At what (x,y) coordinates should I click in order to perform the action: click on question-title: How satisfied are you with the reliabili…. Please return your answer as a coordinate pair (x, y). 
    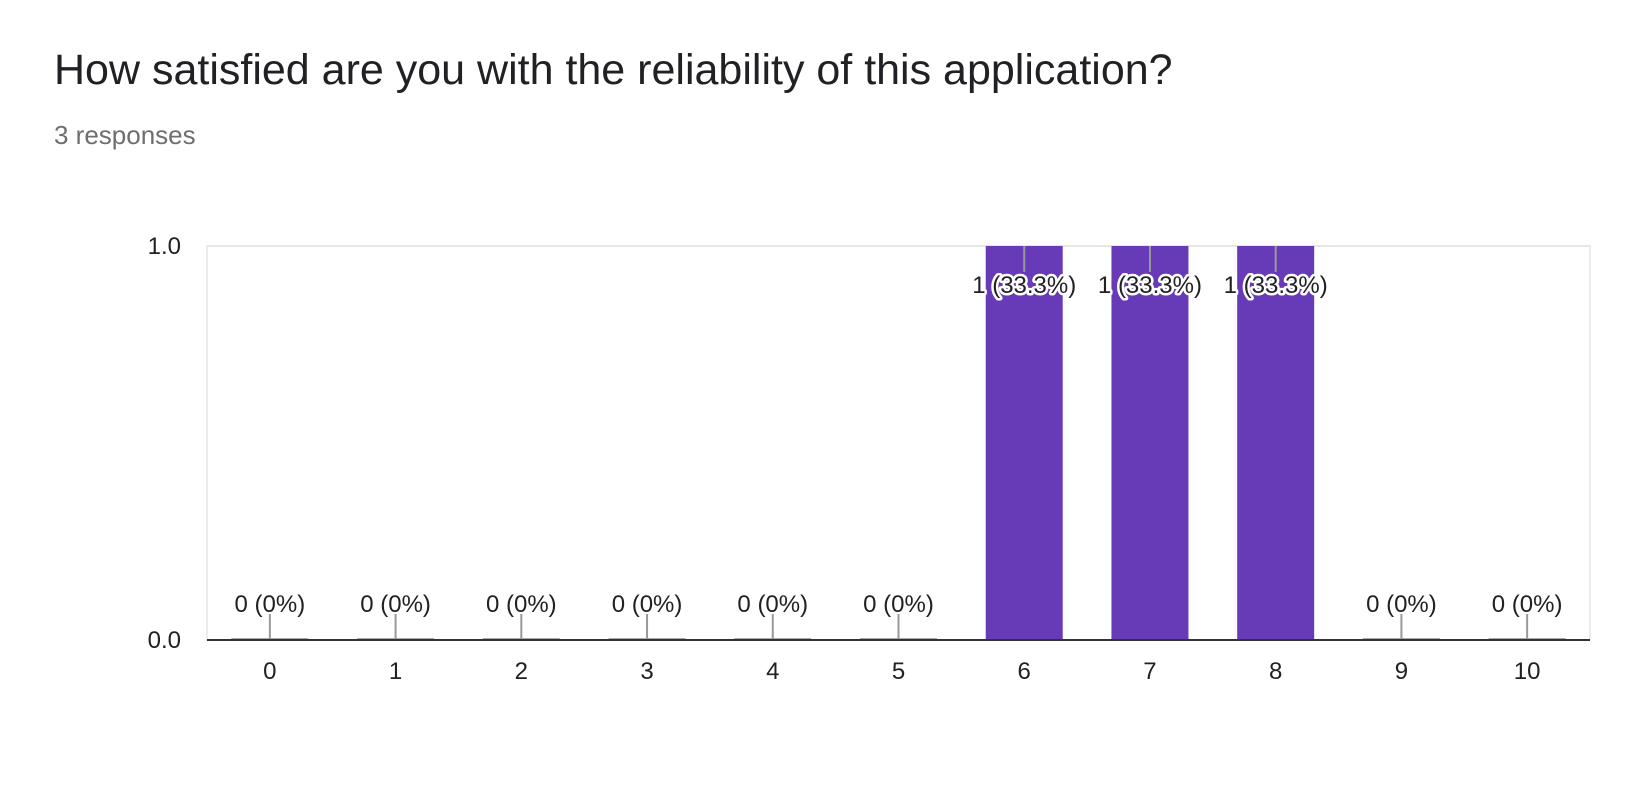
    Looking at the image, I should click on (613, 70).